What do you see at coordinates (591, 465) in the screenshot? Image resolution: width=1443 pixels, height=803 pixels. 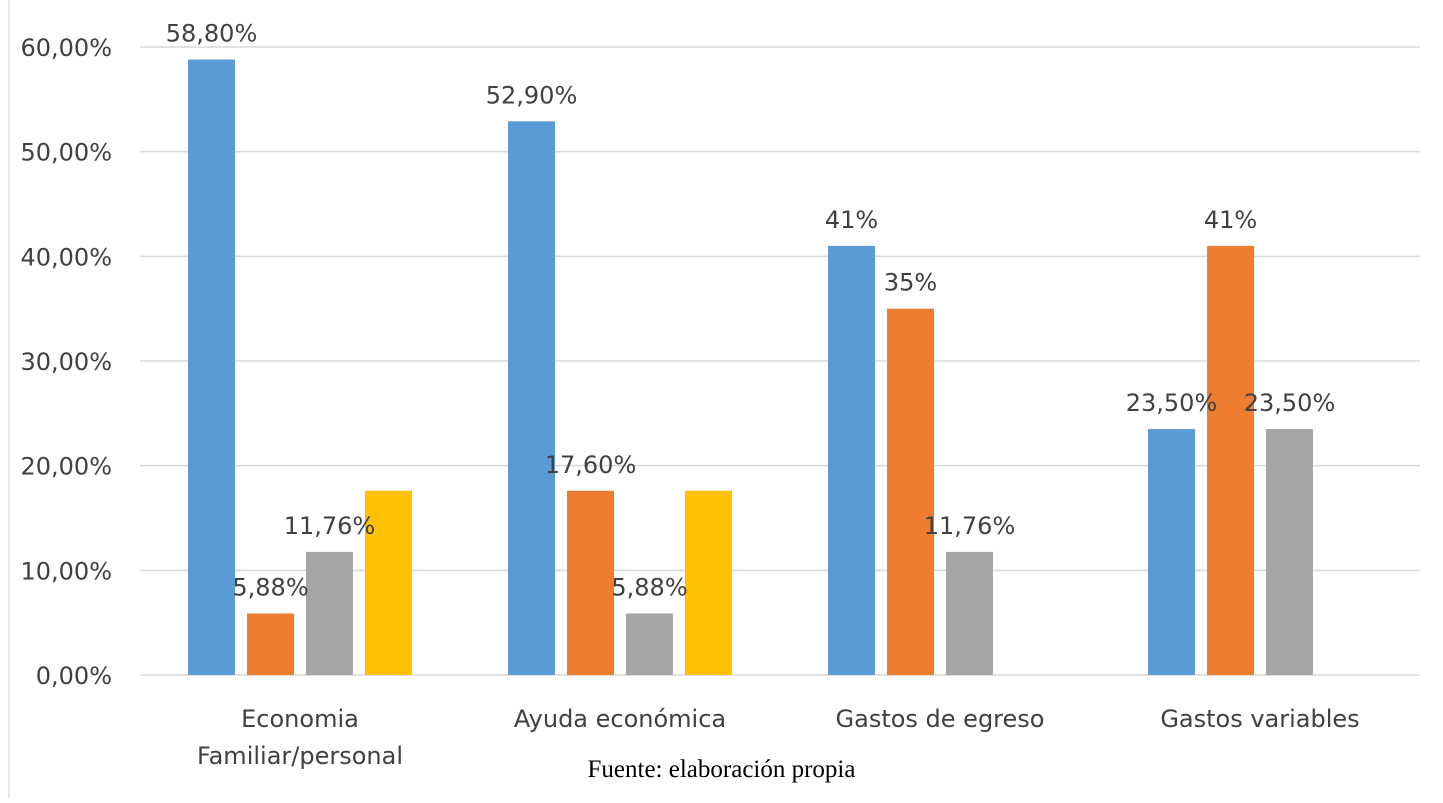 I see `data-label: 17,60%` at bounding box center [591, 465].